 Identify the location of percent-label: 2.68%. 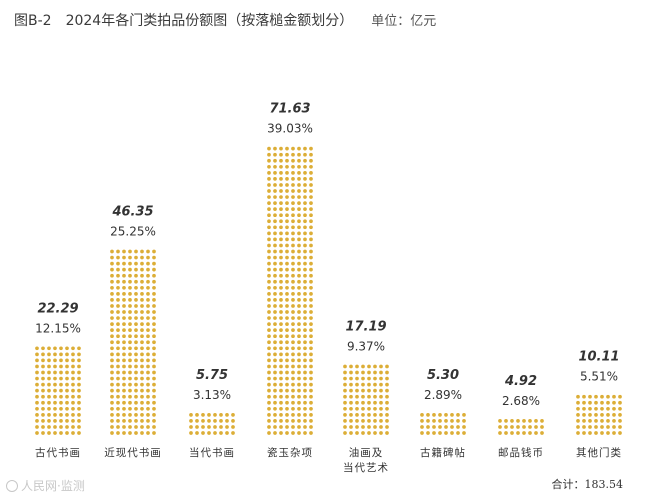
(521, 401).